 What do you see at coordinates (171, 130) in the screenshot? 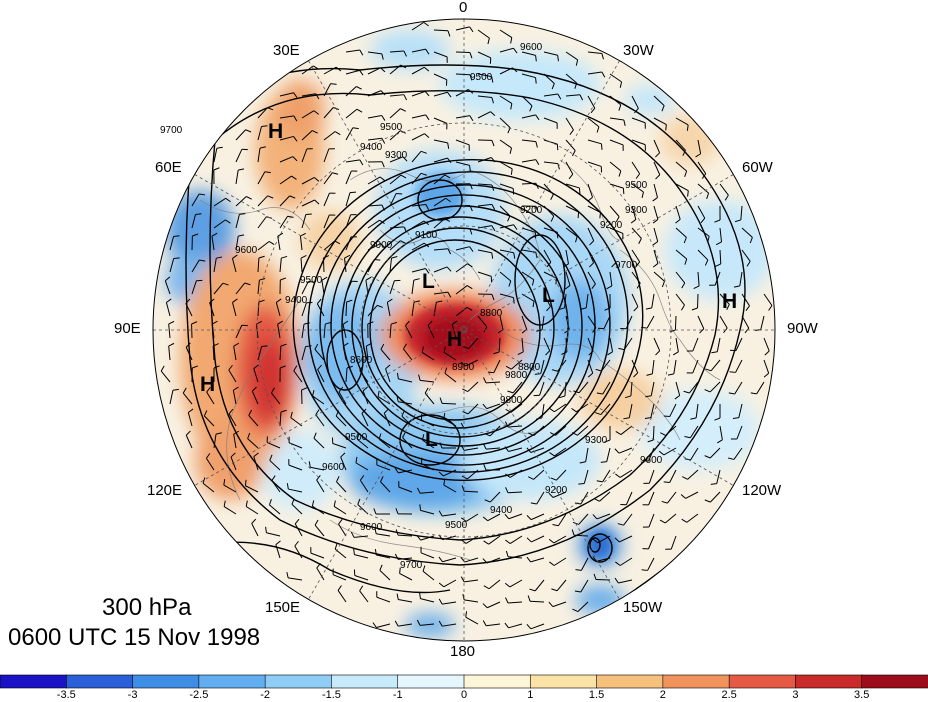
I see `contour-label: 9700` at bounding box center [171, 130].